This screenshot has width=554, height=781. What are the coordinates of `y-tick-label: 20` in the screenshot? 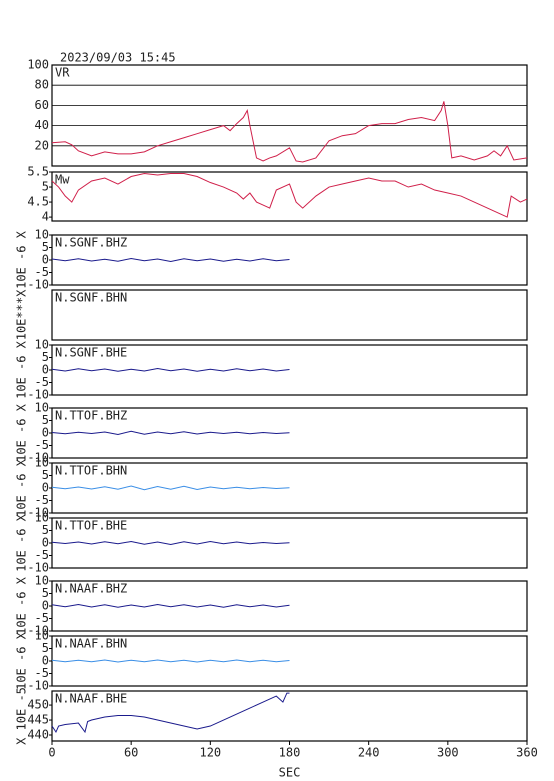 It's located at (42, 145).